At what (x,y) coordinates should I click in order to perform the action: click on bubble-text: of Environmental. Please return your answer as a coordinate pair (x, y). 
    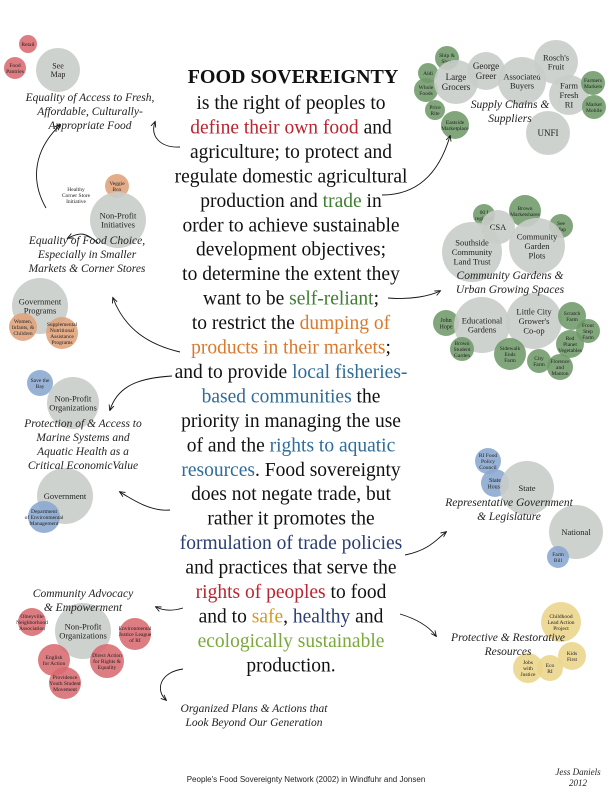
    Looking at the image, I should click on (44, 517).